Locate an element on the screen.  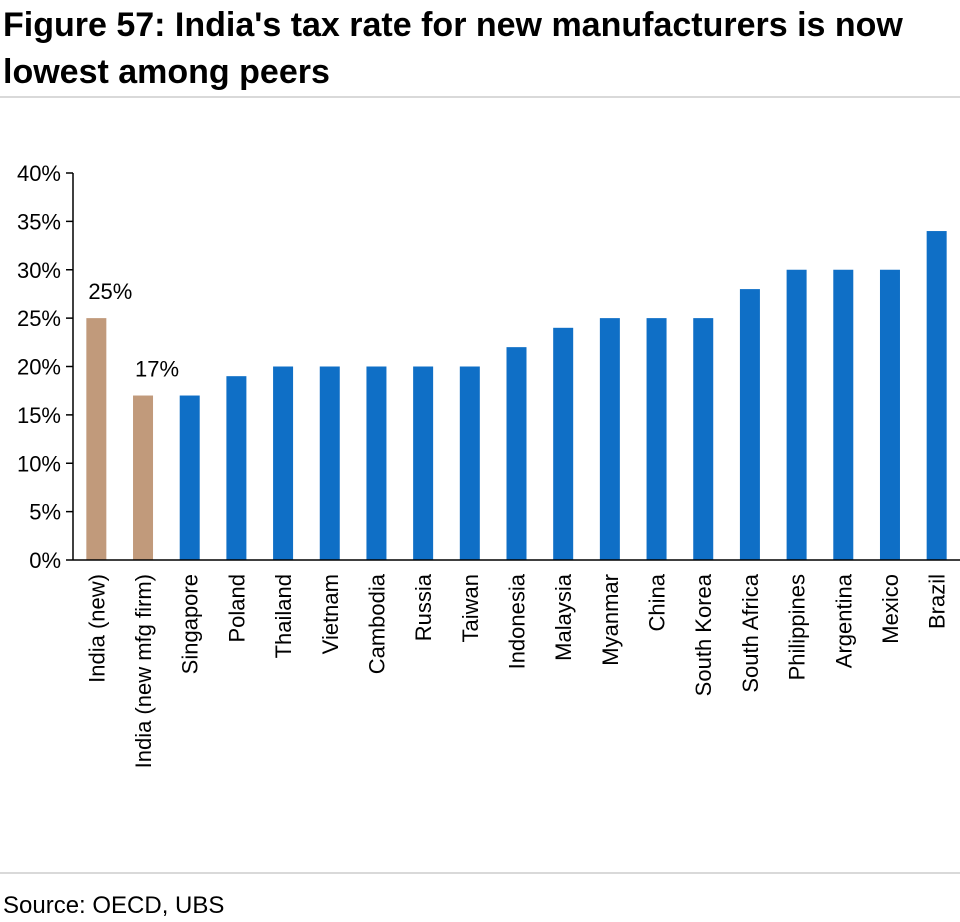
x-tick-label: Mexico is located at coordinates (890, 609).